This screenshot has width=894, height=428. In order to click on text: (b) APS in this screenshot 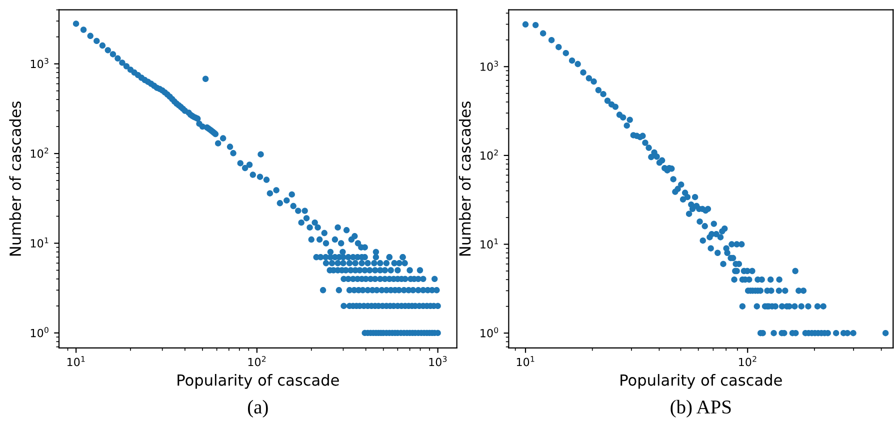, I will do `click(700, 409)`.